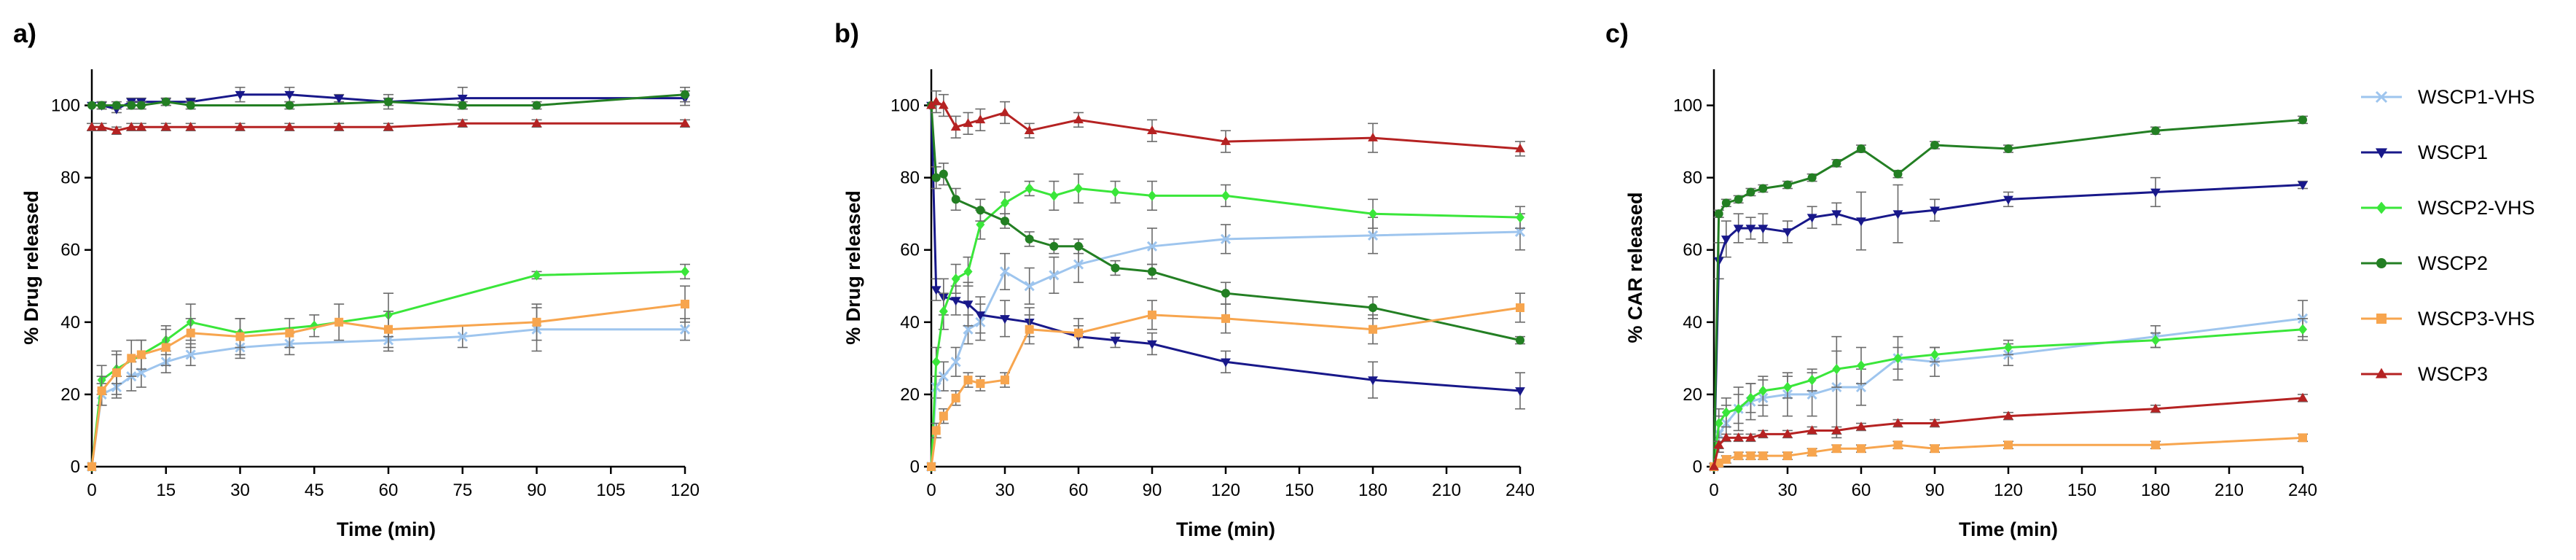 Image resolution: width=2576 pixels, height=560 pixels. I want to click on legend-item: WSCP3, so click(2424, 374).